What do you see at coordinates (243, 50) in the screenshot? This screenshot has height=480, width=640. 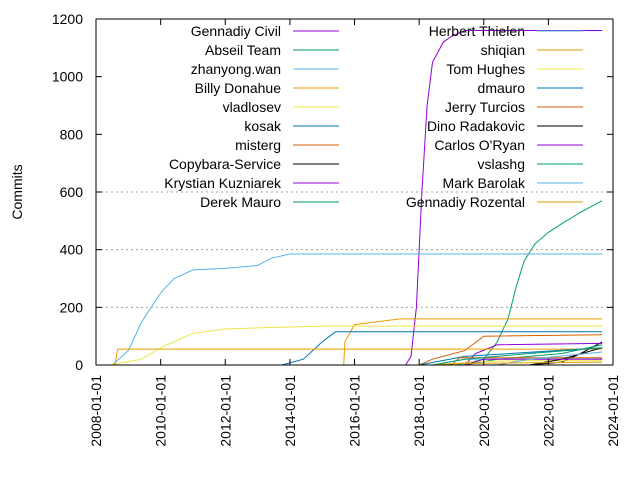 I see `legend-label: Abseil Team` at bounding box center [243, 50].